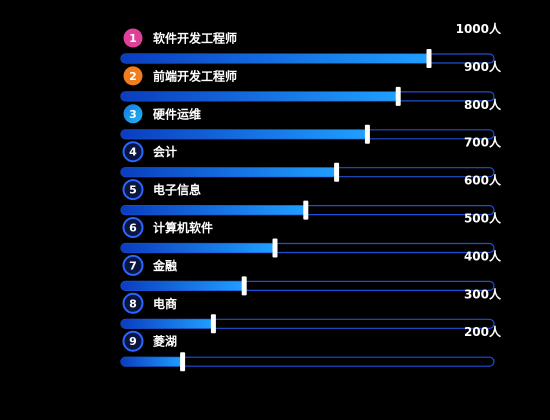 Image resolution: width=550 pixels, height=420 pixels. I want to click on chart-row: 1 软件开发工程师 1000人, so click(311, 44).